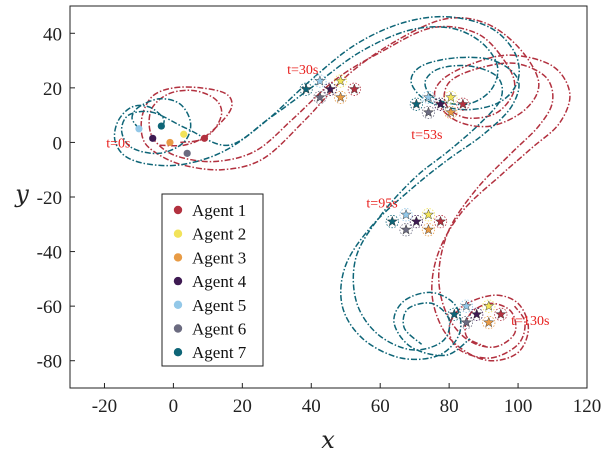 This screenshot has width=604, height=455. What do you see at coordinates (518, 406) in the screenshot?
I see `x-tick-label: 100` at bounding box center [518, 406].